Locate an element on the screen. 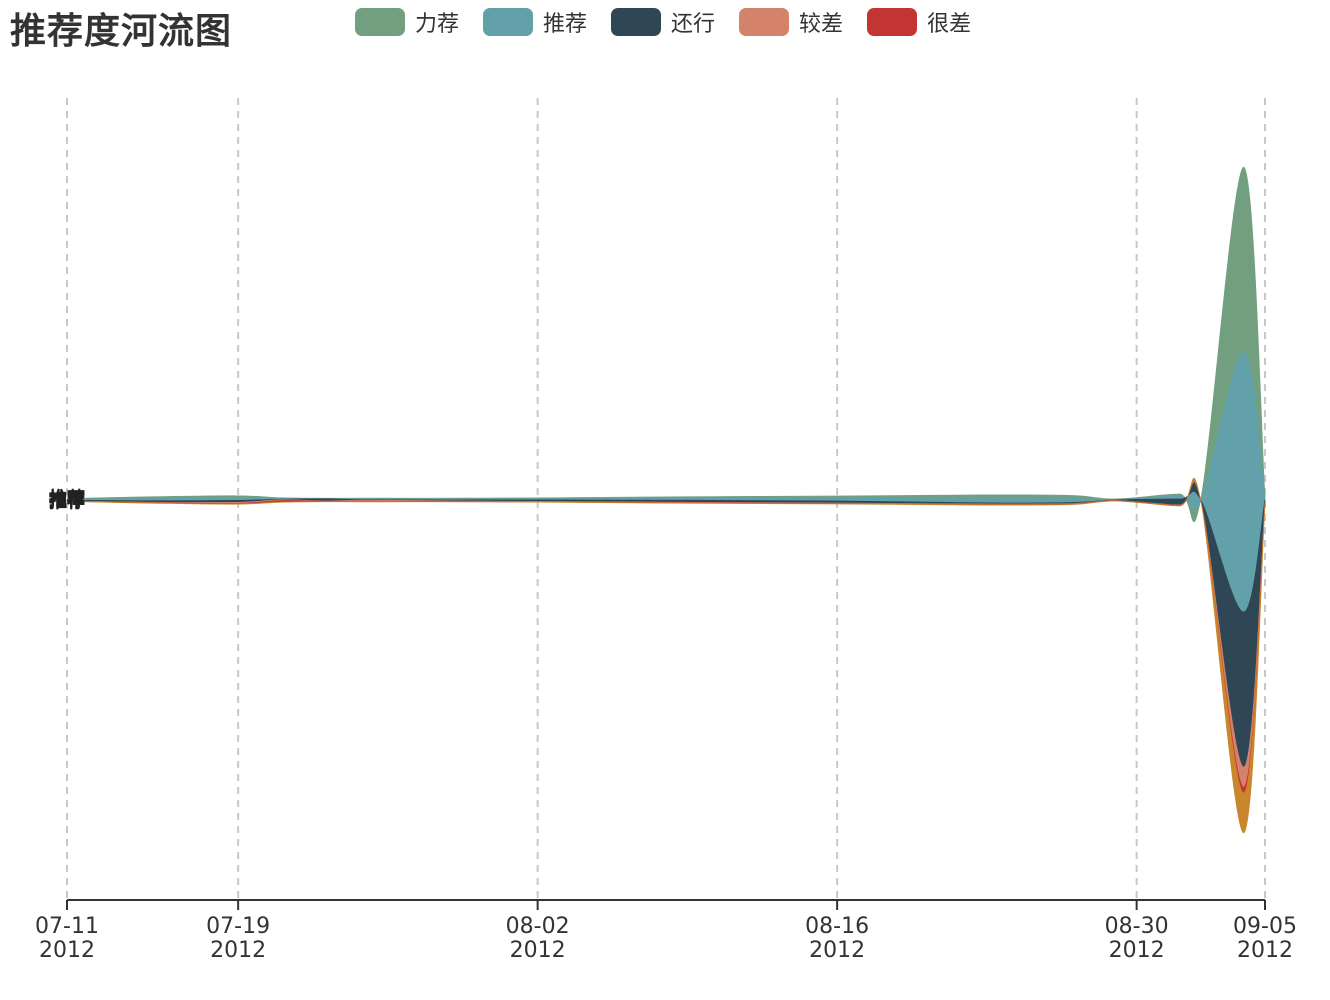  x-tick-label: 08-16 is located at coordinates (837, 926).